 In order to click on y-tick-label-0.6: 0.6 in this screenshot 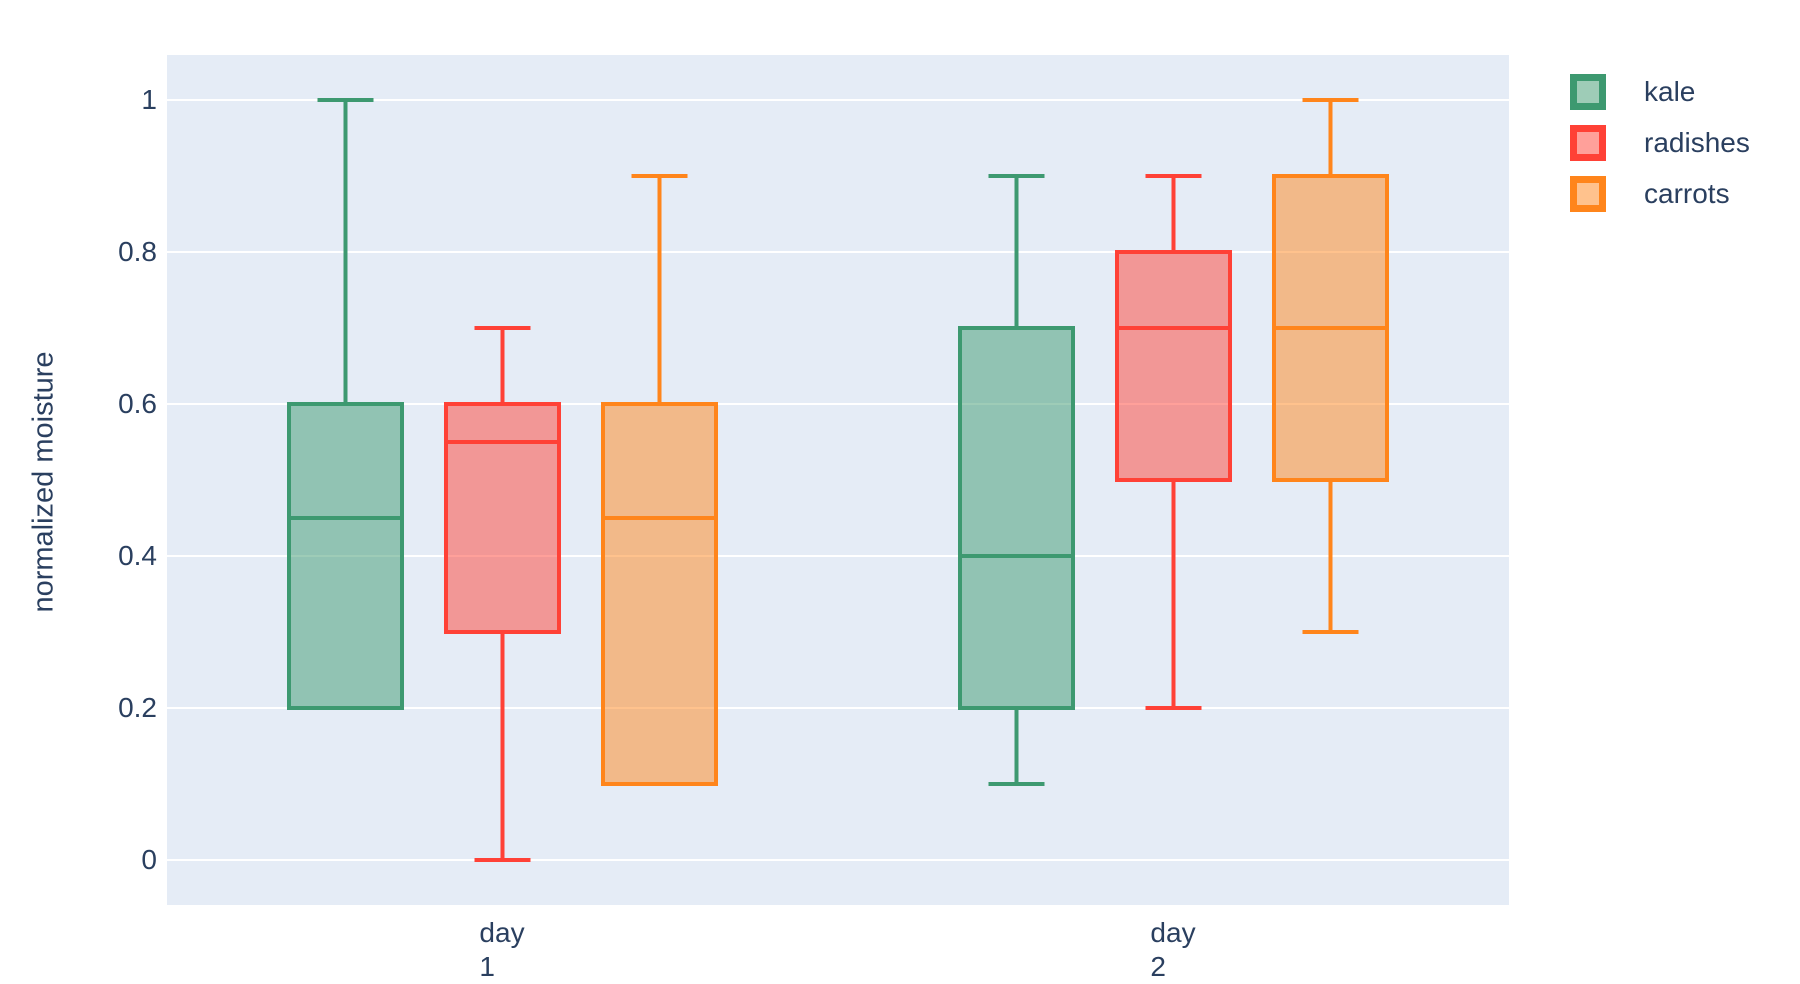, I will do `click(137, 403)`.